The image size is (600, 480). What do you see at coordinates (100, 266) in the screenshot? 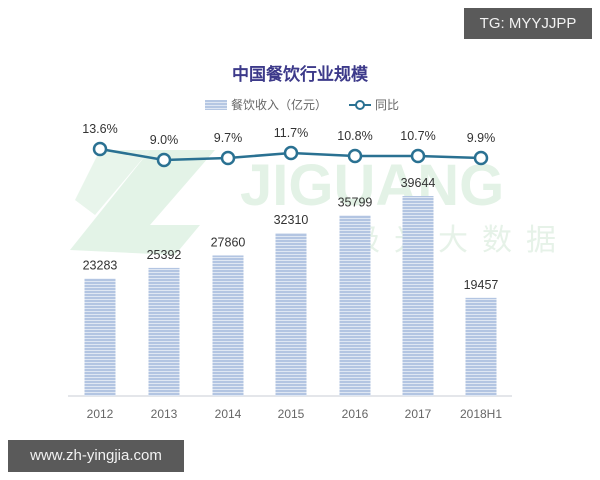
I see `bar-value-label: 23283` at bounding box center [100, 266].